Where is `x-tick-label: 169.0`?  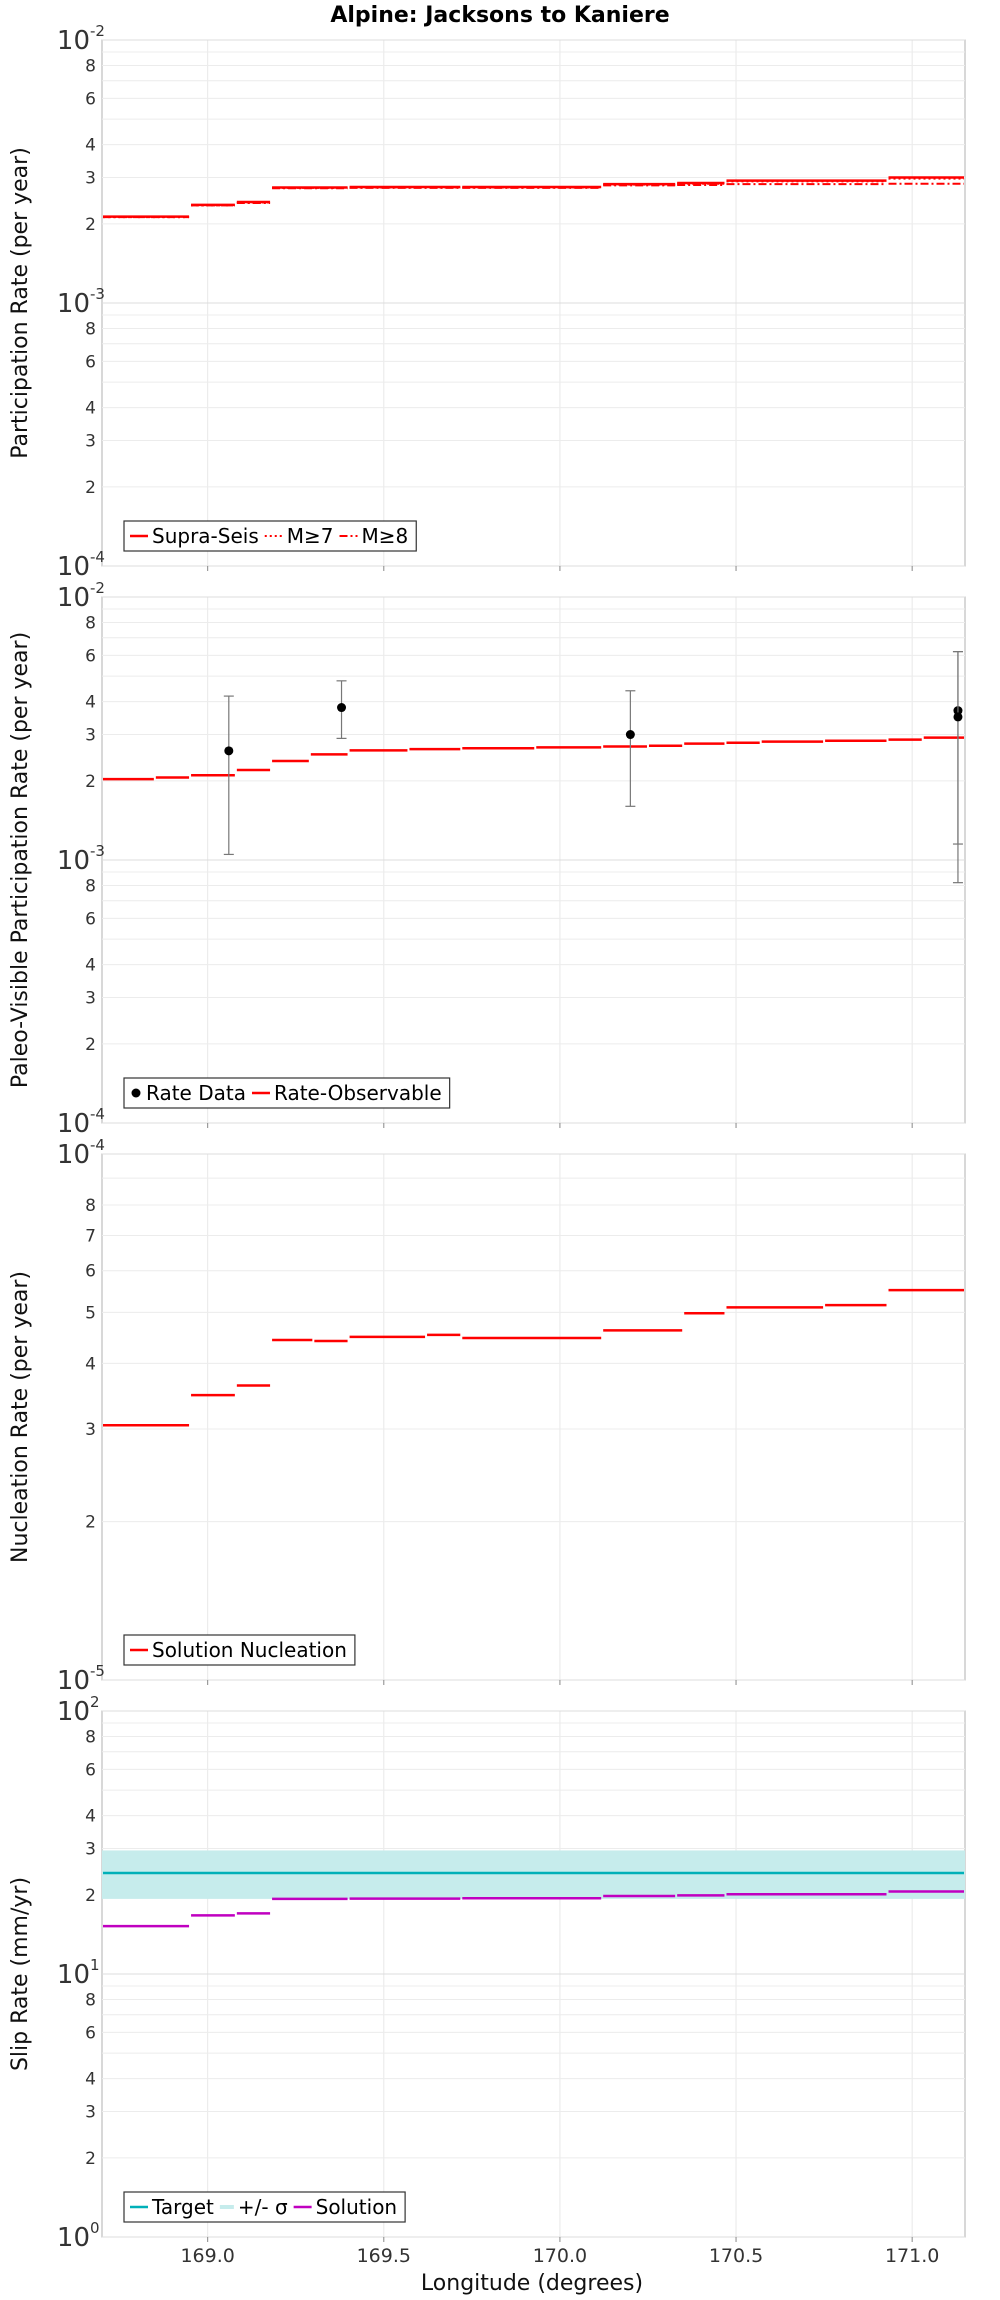
x-tick-label: 169.0 is located at coordinates (207, 2256).